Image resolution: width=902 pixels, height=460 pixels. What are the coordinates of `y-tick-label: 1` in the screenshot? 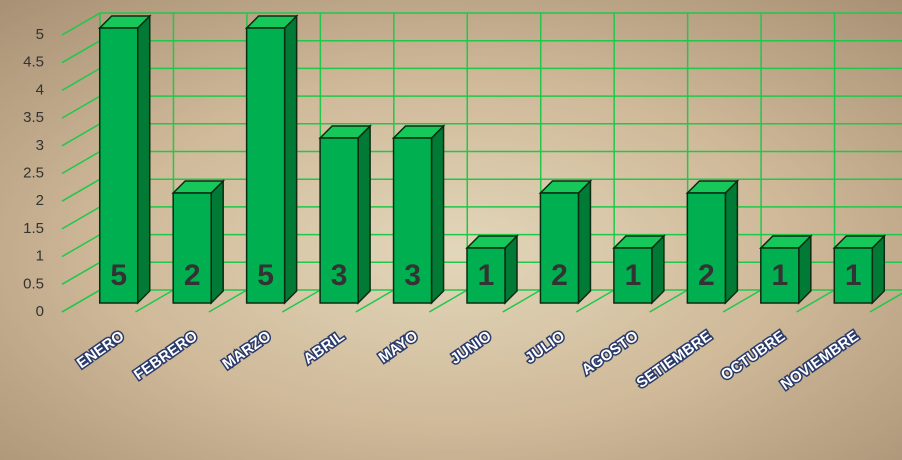 It's located at (40, 256).